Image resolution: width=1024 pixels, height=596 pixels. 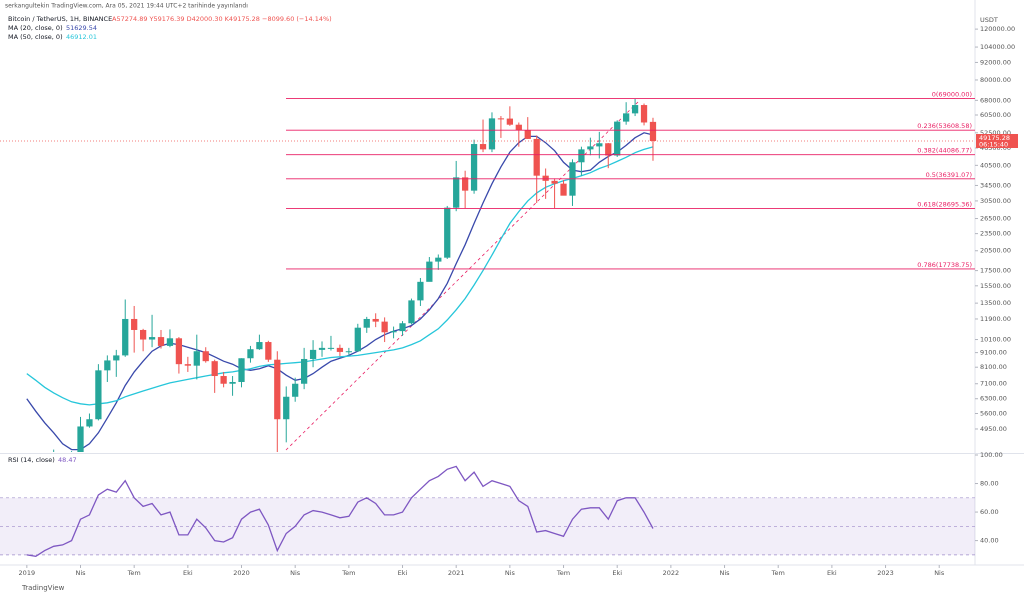 What do you see at coordinates (997, 29) in the screenshot?
I see `y-tick-label: 120000.00` at bounding box center [997, 29].